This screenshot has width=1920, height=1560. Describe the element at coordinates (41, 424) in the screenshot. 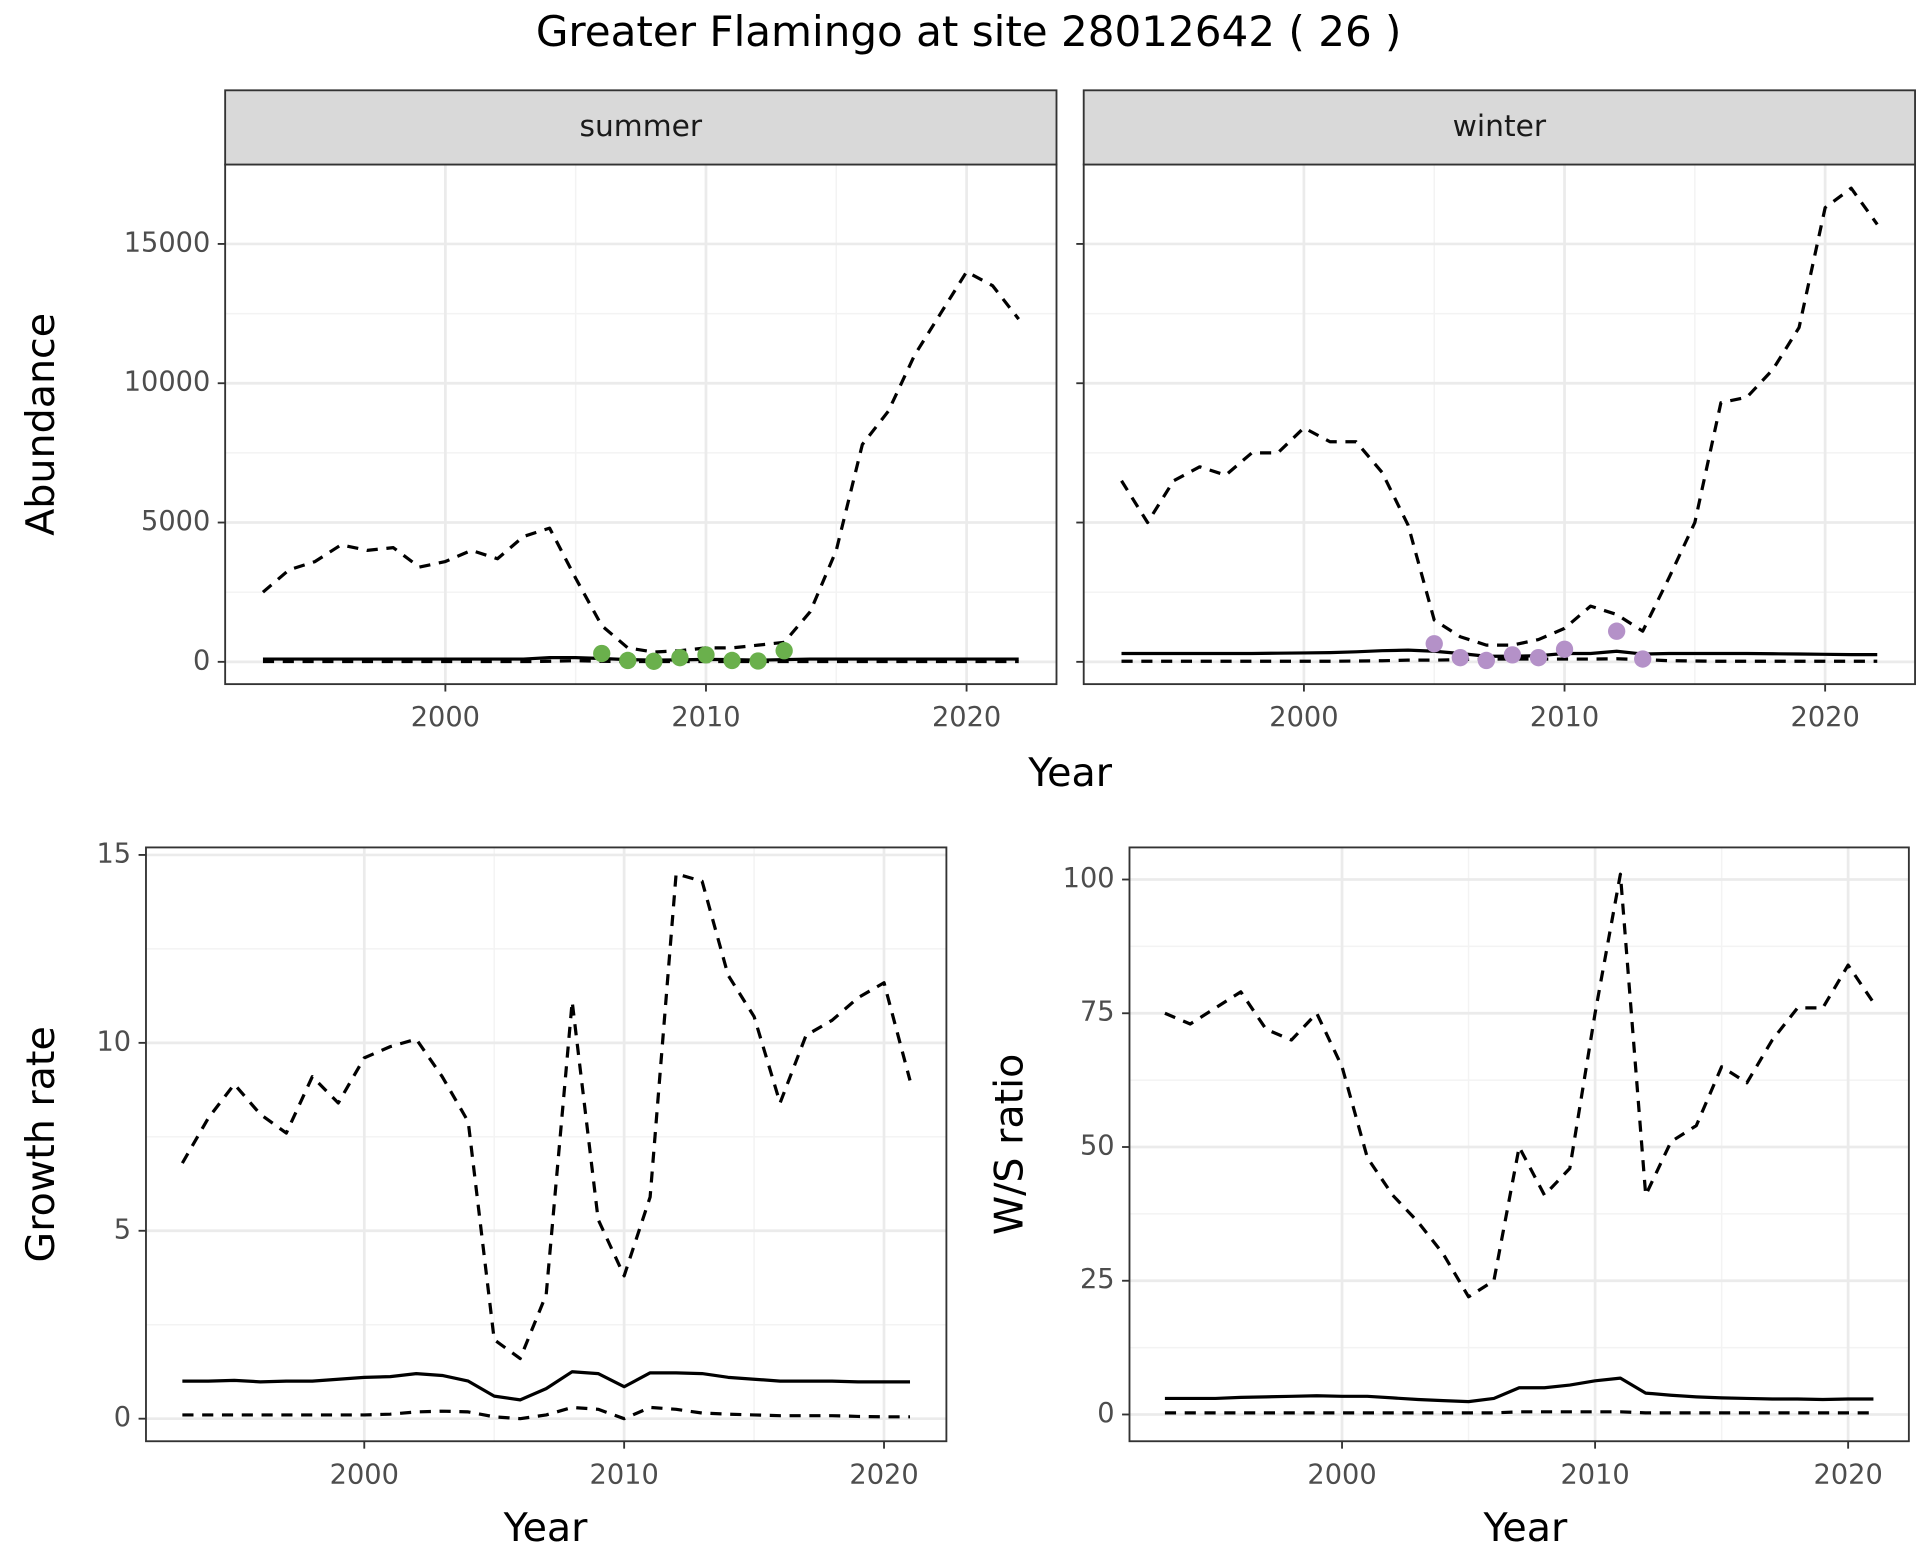

I see `y-axis-title: Abundance` at that location.